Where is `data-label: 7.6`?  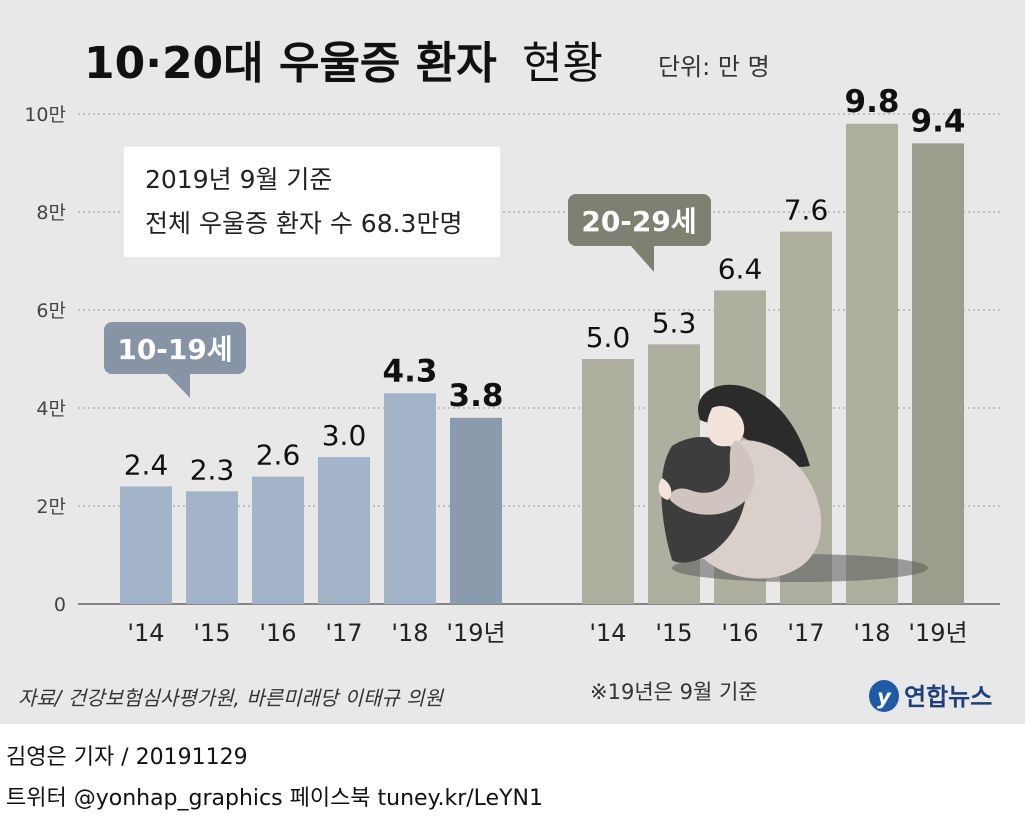
data-label: 7.6 is located at coordinates (806, 210).